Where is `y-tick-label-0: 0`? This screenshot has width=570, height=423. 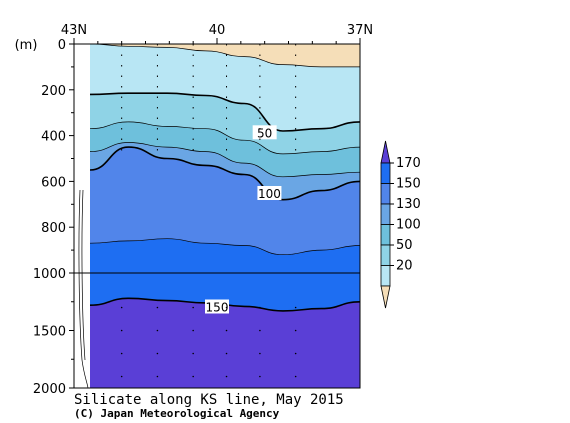
y-tick-label-0: 0 is located at coordinates (62, 45).